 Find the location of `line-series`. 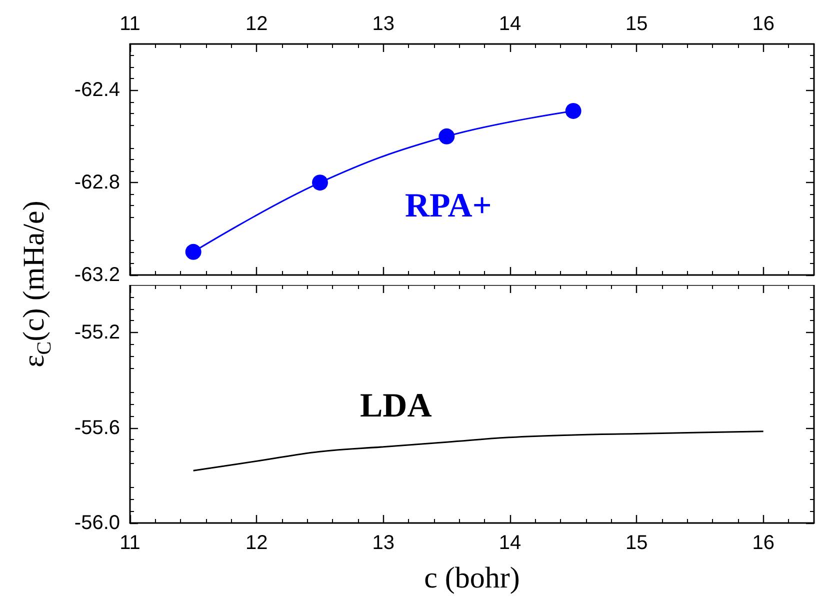

line-series is located at coordinates (478, 451).